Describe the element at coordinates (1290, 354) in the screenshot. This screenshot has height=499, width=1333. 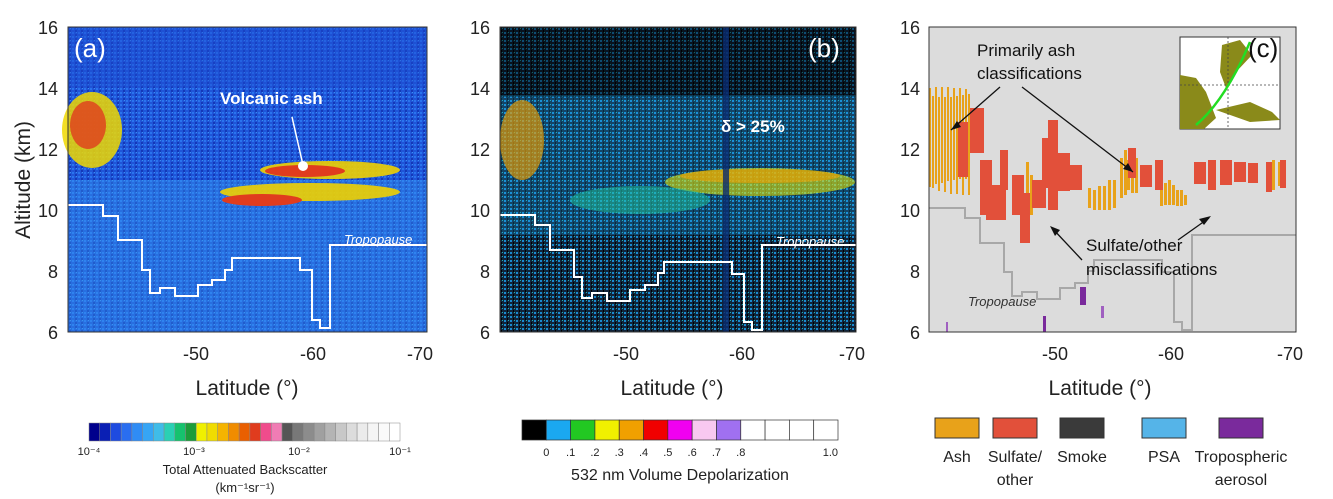
I see `panel-c-xtick-70: -70` at that location.